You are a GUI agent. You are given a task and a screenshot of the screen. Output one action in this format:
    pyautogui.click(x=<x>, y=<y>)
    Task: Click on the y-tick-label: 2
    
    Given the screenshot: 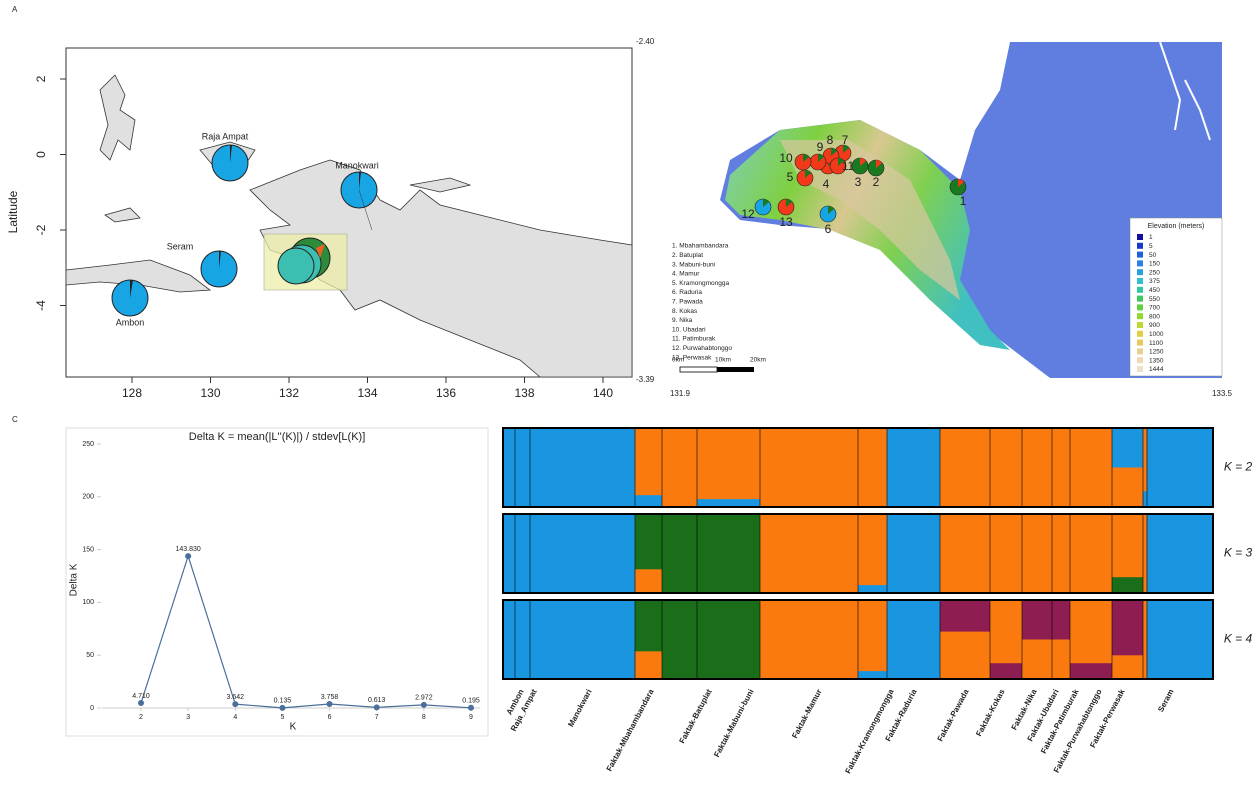 What is the action you would take?
    pyautogui.click(x=41, y=78)
    